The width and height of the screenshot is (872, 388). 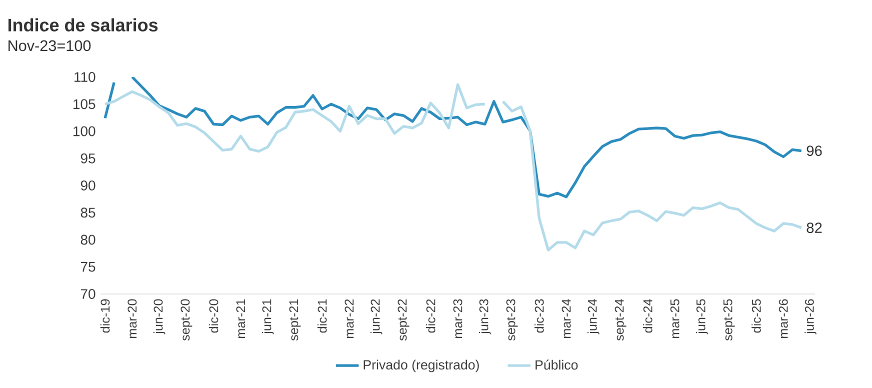 What do you see at coordinates (88, 185) in the screenshot?
I see `y-tick-label: 90` at bounding box center [88, 185].